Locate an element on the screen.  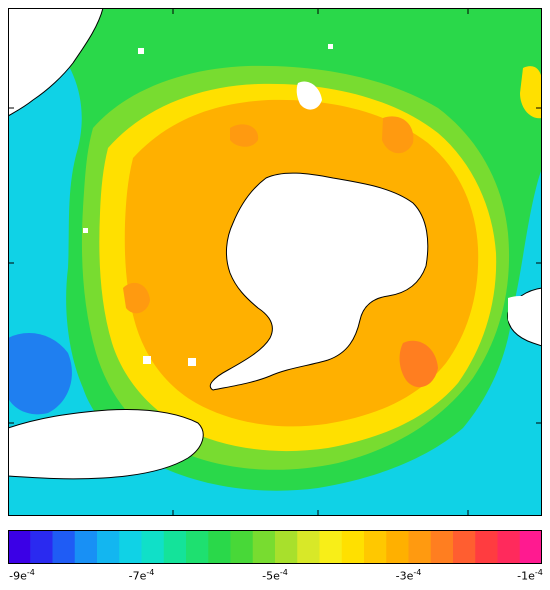
orange-spot-west is located at coordinates (136, 298).